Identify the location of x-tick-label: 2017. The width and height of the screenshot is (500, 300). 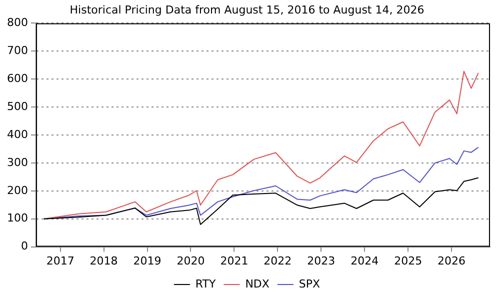
(60, 261).